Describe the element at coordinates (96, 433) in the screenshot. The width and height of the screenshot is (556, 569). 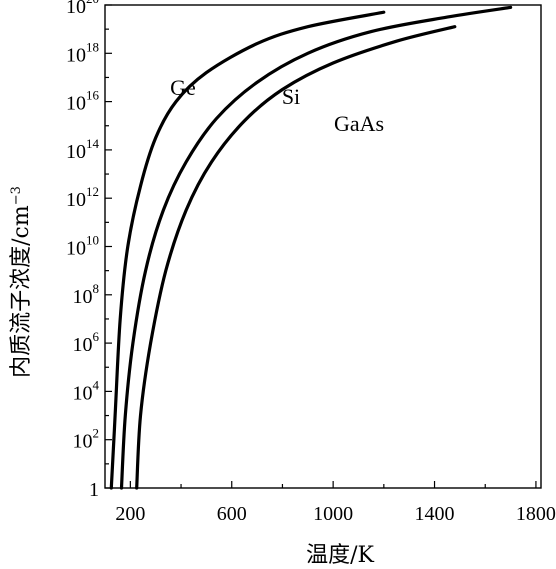
I see `y-tick-exp: 2` at that location.